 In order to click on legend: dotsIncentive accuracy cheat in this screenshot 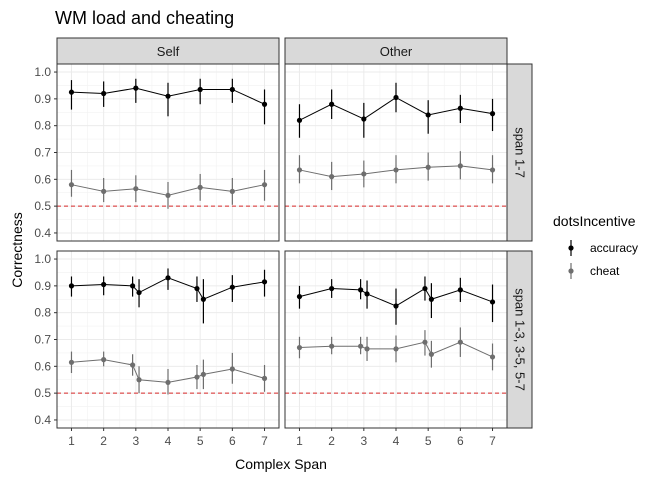, I will do `click(595, 246)`.